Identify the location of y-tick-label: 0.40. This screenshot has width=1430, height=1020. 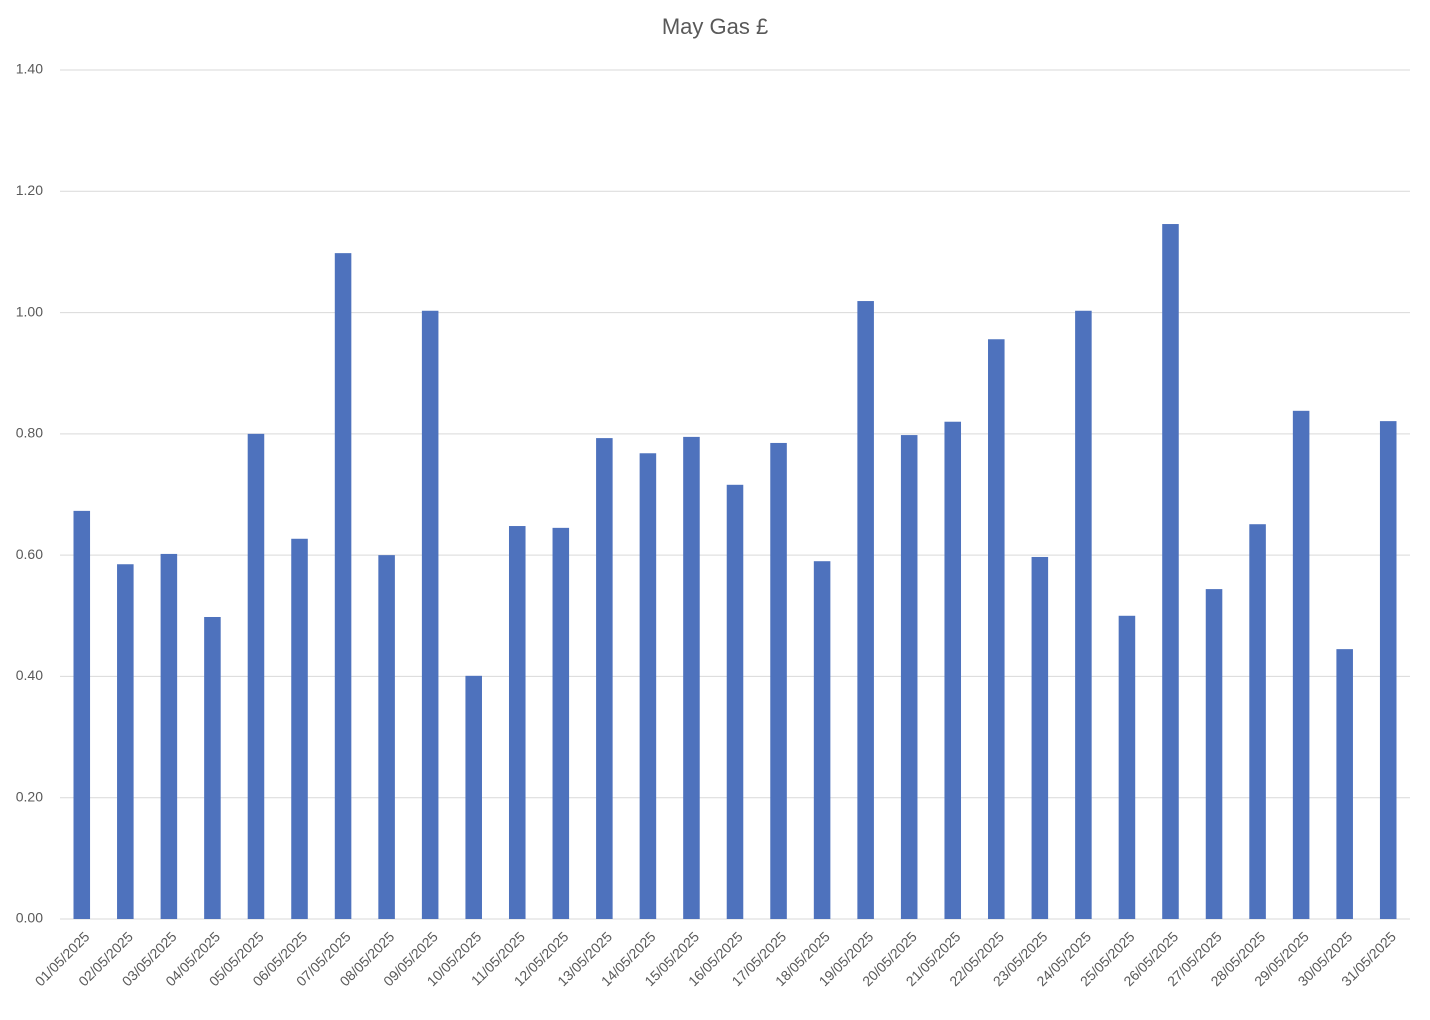
(29, 675).